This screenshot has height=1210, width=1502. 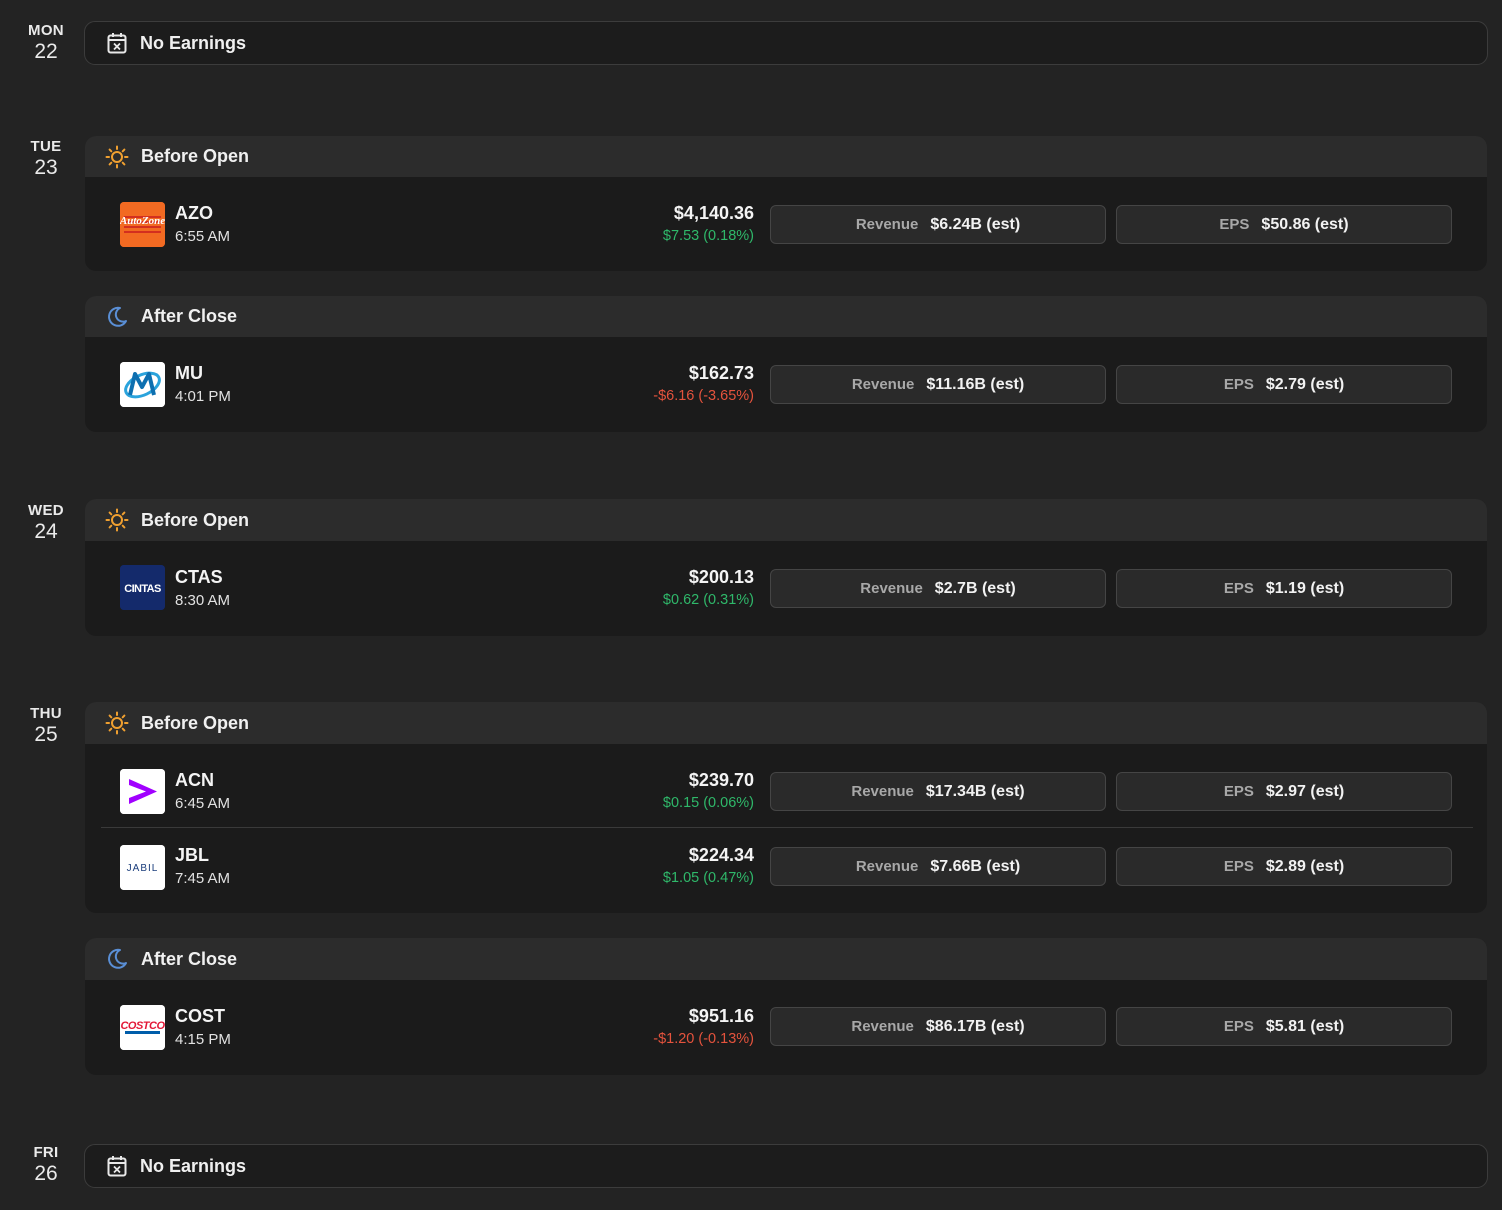 I want to click on revenue-value: $6.24B (est), so click(x=975, y=224).